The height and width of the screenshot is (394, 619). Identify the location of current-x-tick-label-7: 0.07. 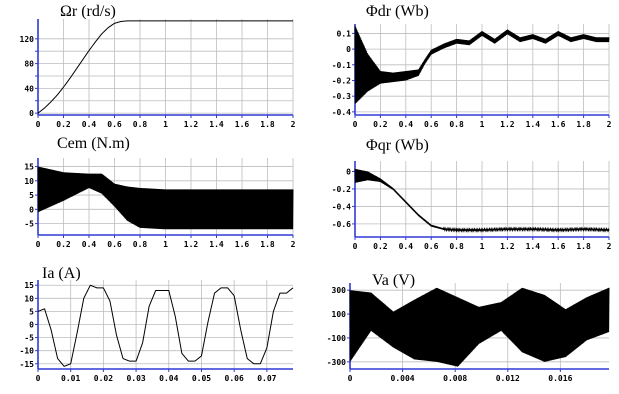
(266, 378).